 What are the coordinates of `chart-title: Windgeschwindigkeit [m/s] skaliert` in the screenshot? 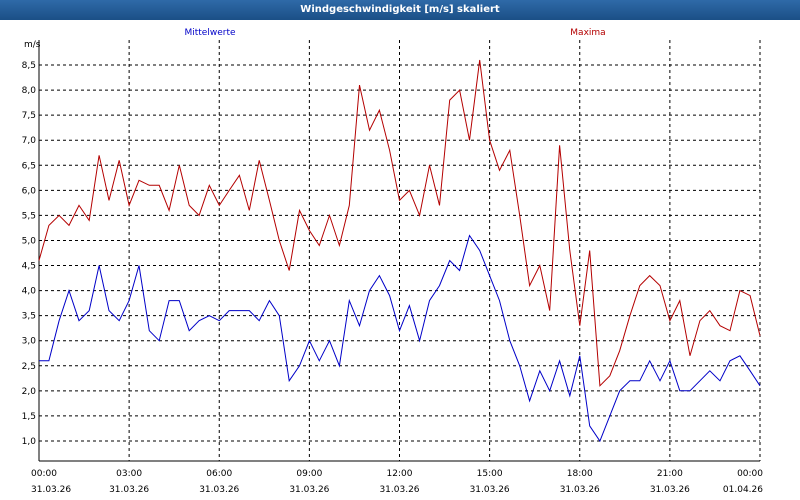 It's located at (400, 9).